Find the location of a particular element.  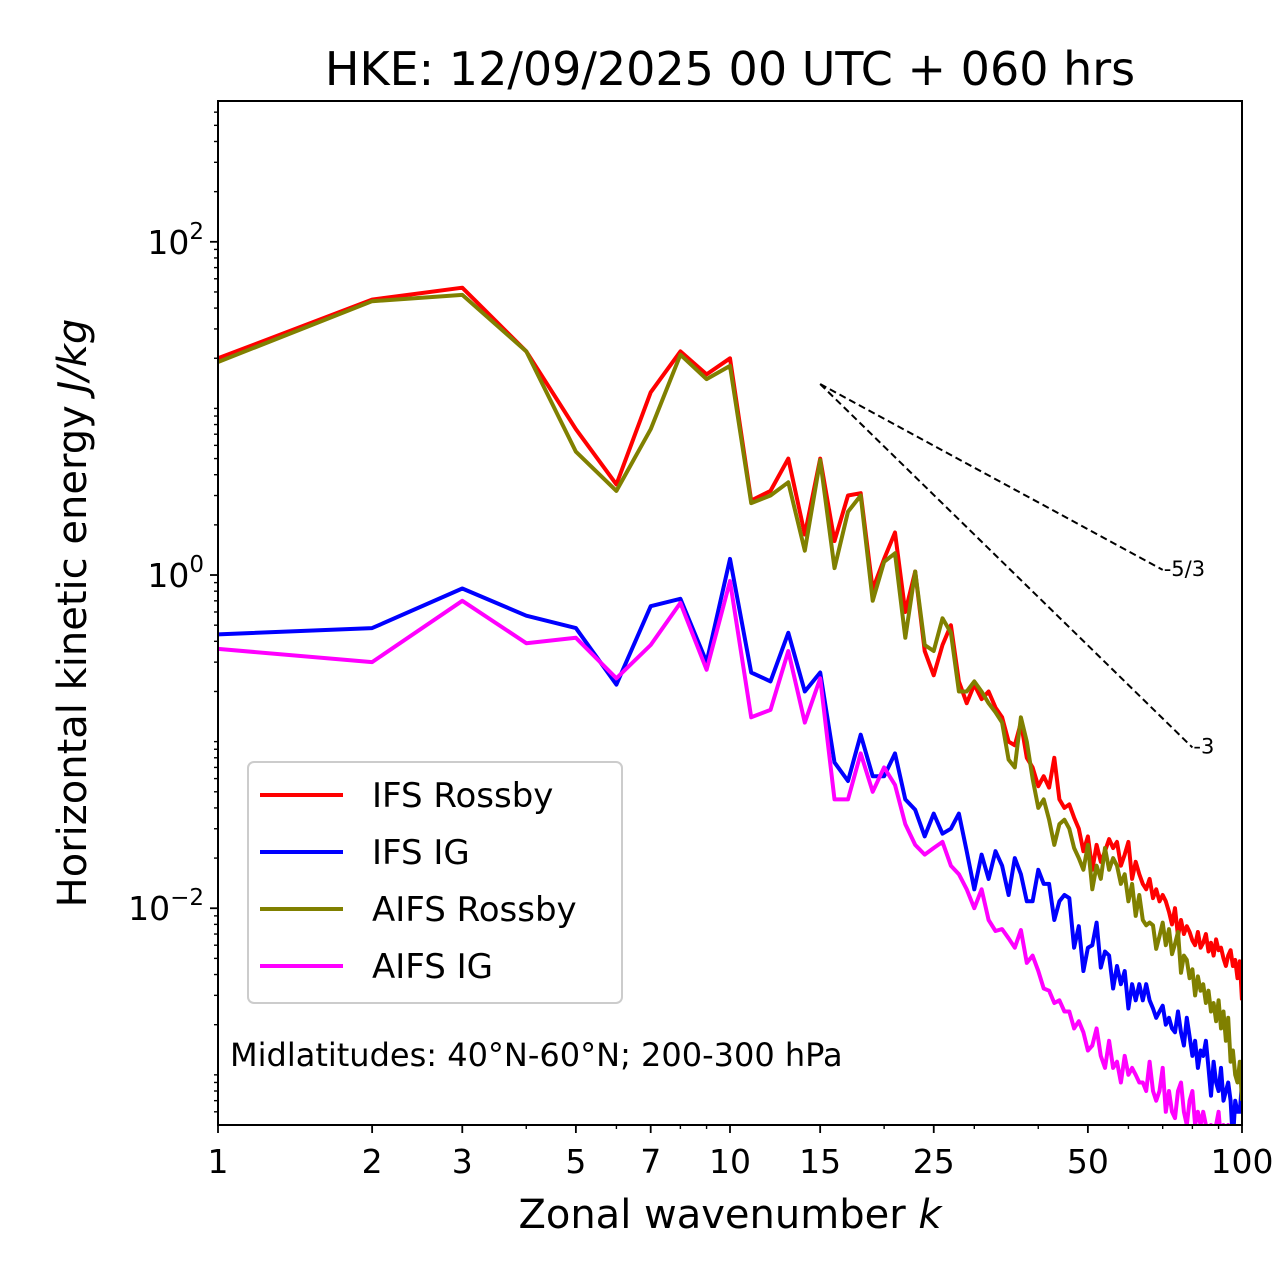

y-tick-labels: 10² 10⁰ 10⁻² is located at coordinates (166, 573).